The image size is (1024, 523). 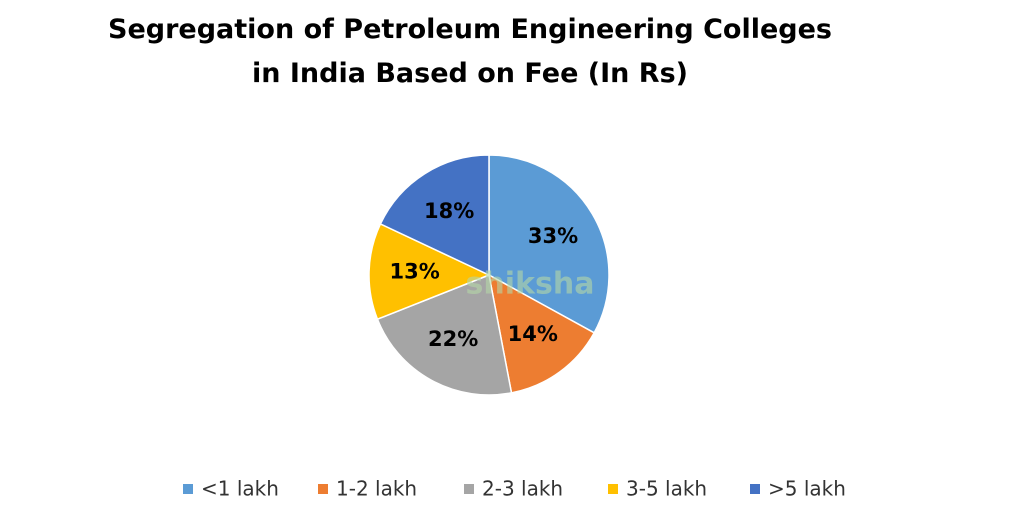 I want to click on data-label: 14%, so click(x=533, y=334).